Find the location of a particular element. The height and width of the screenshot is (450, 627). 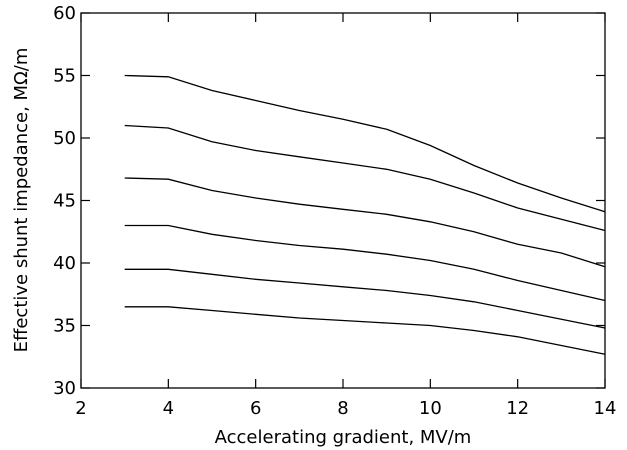

y-tick-label: 40 is located at coordinates (64, 263).